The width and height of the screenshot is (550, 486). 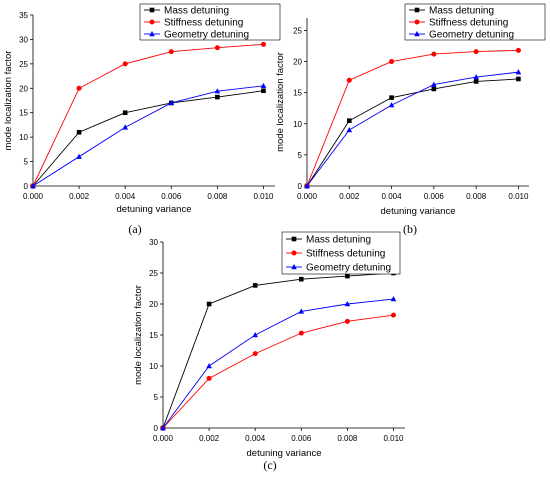 I want to click on y-tick-label: 35, so click(x=23, y=15).